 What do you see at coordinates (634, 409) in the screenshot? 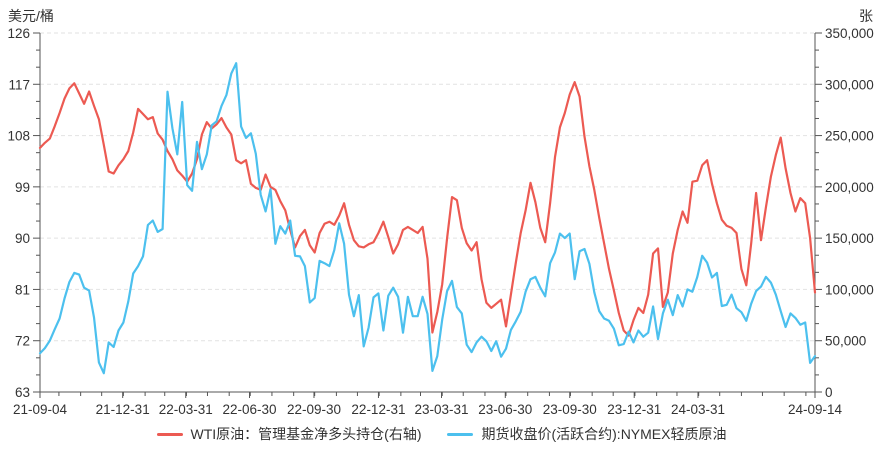
I see `x-axis-tick-label: 23-12-31` at bounding box center [634, 409].